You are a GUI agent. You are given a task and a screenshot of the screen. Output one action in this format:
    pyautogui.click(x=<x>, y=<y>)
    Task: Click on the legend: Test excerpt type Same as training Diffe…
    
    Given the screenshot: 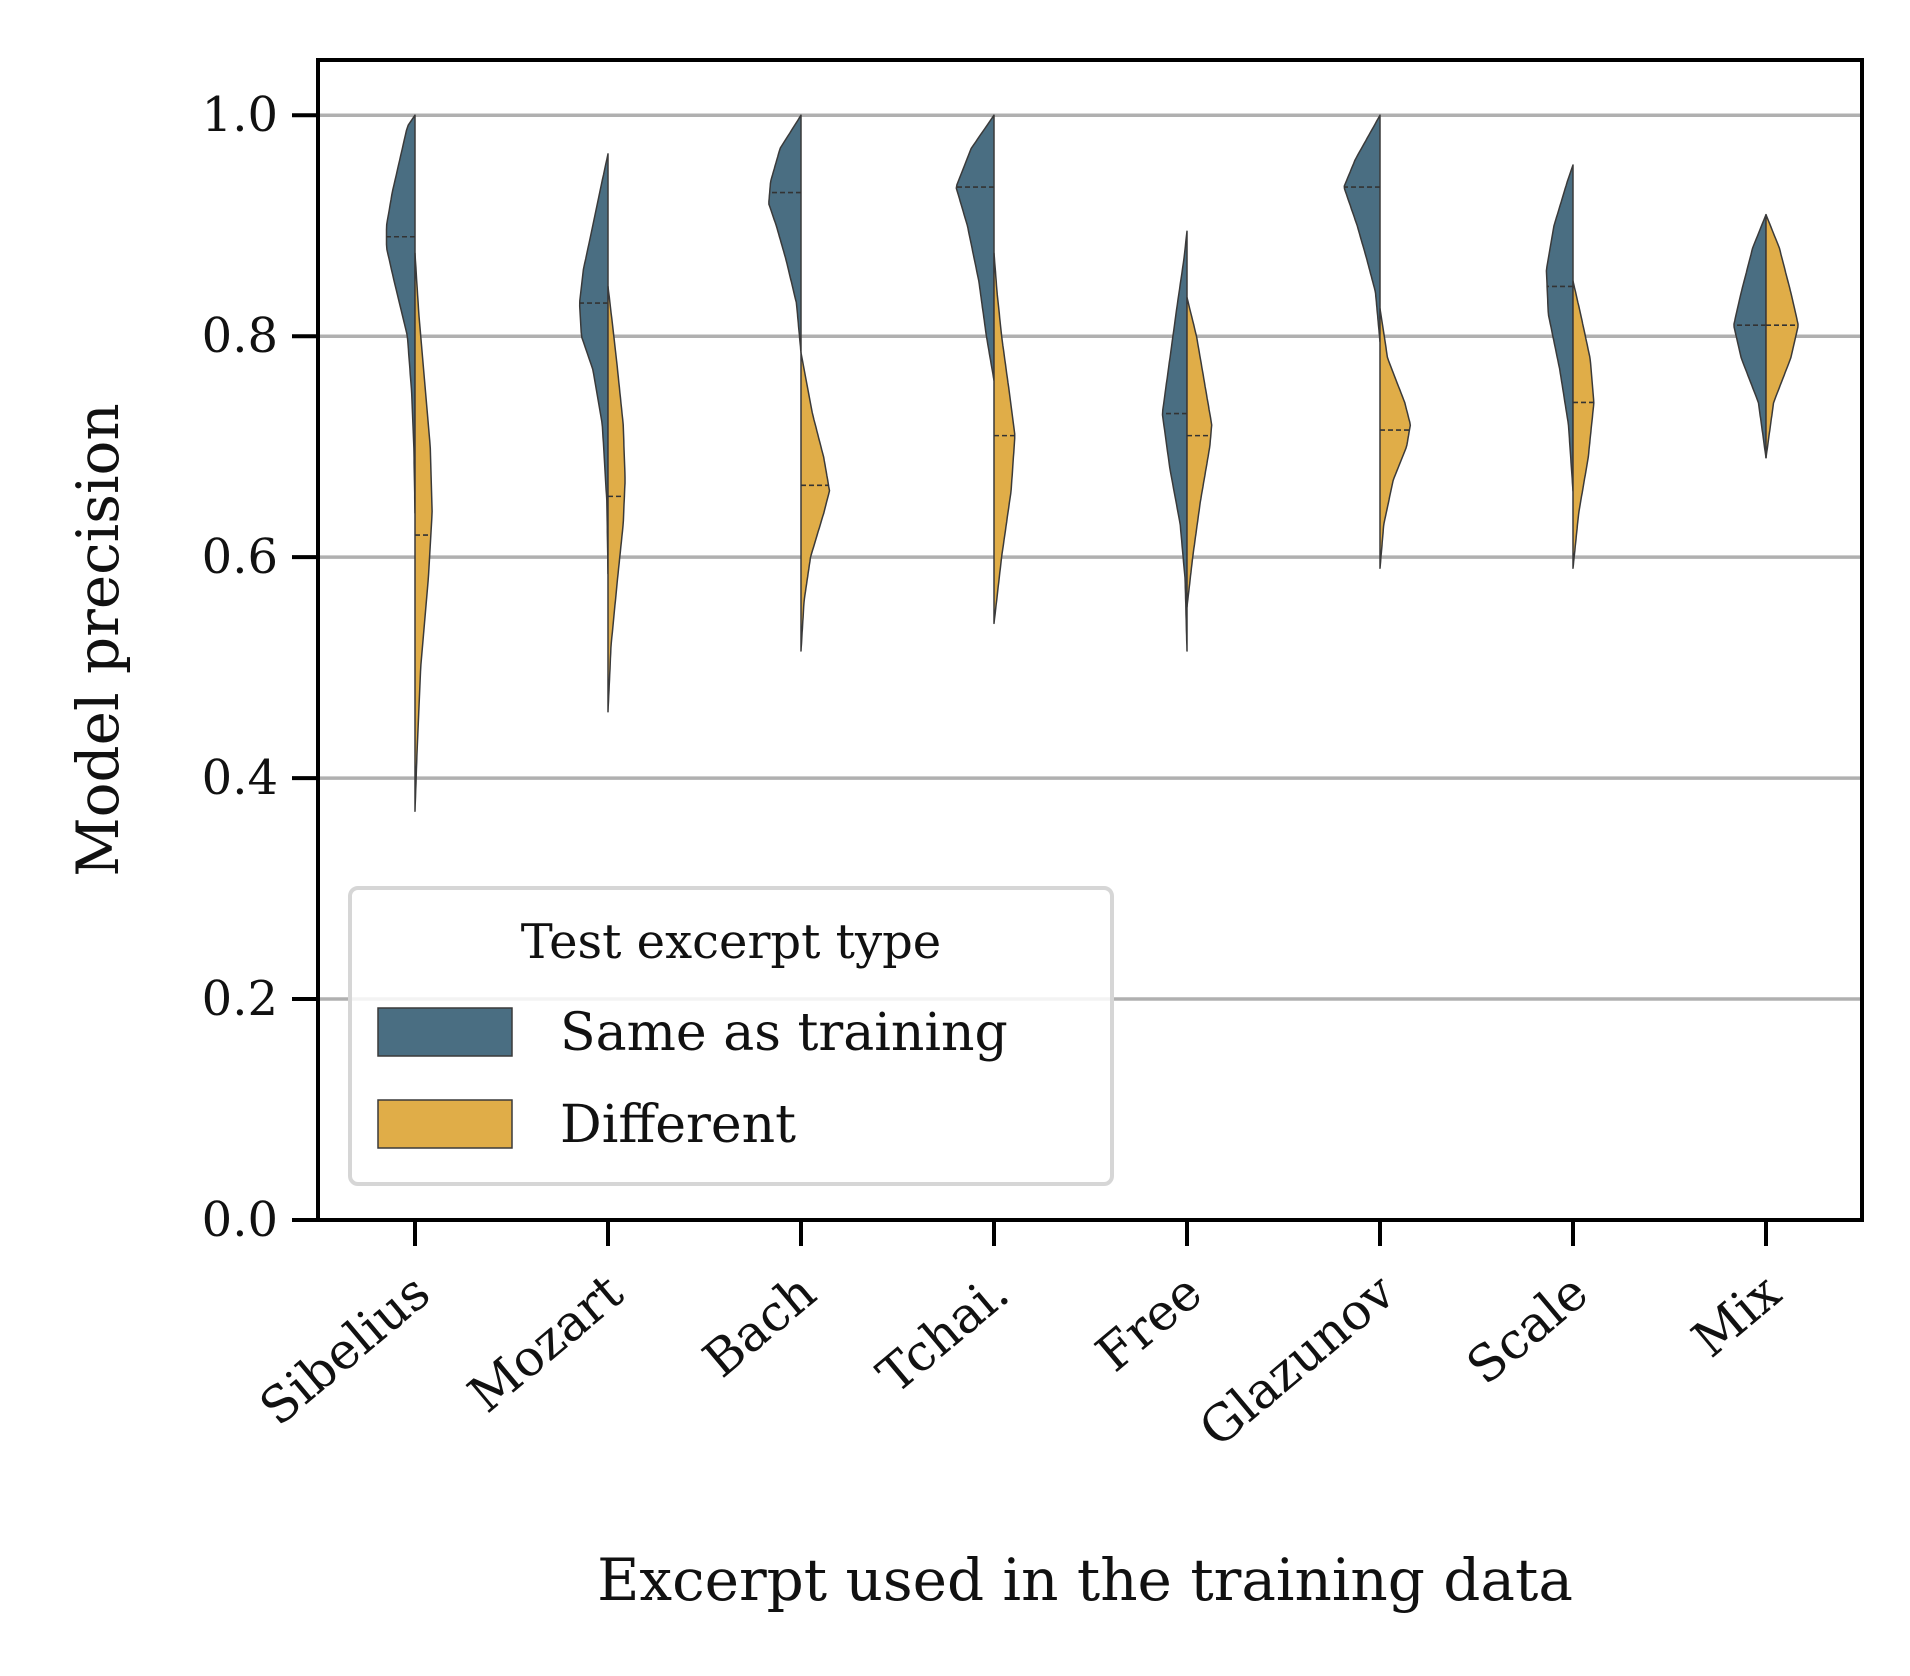 What is the action you would take?
    pyautogui.click(x=731, y=1036)
    